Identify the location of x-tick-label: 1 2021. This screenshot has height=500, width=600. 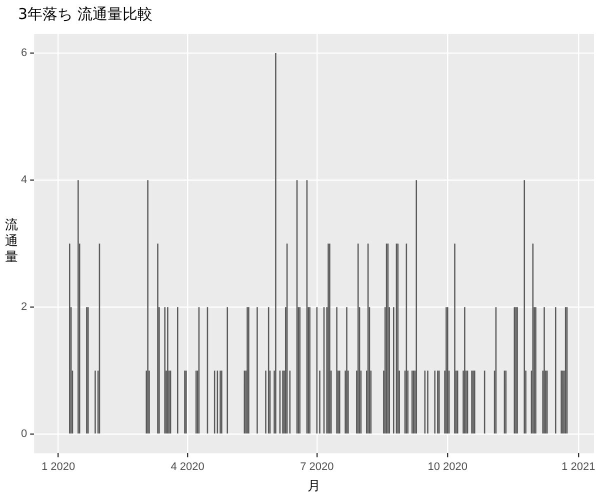
(579, 466).